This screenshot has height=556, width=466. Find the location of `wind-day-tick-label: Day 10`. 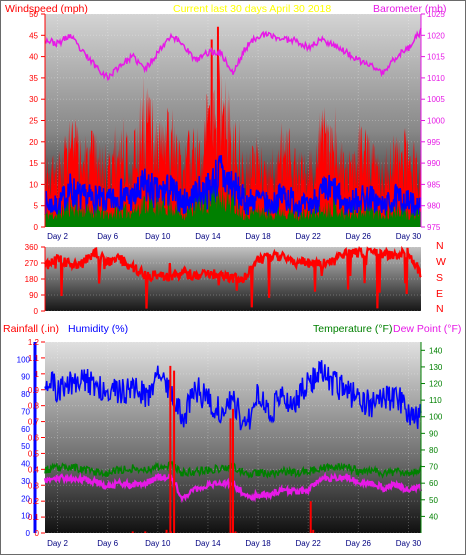

wind-day-tick-label: Day 10 is located at coordinates (158, 236).